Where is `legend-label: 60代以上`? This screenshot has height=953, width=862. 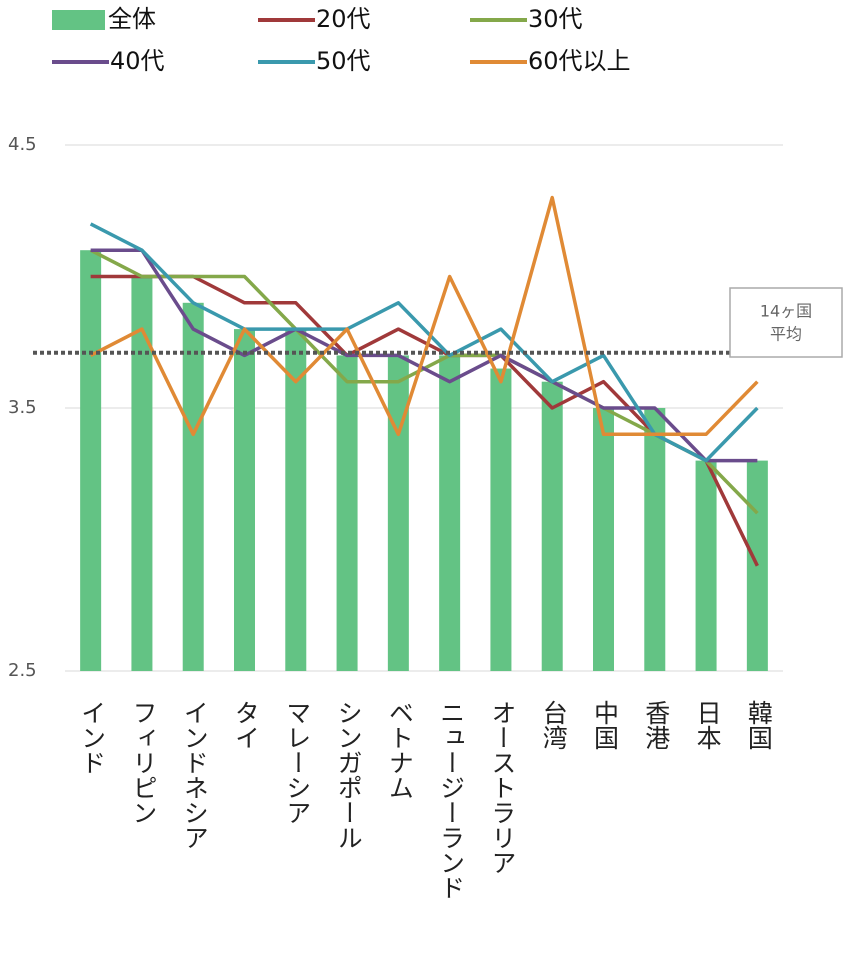 legend-label: 60代以上 is located at coordinates (579, 61).